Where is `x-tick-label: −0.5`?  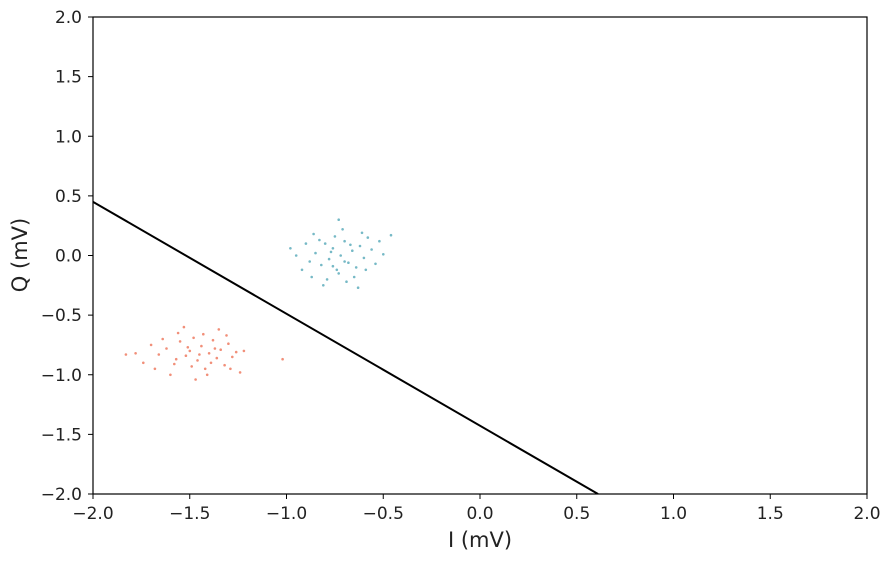 x-tick-label: −0.5 is located at coordinates (383, 514).